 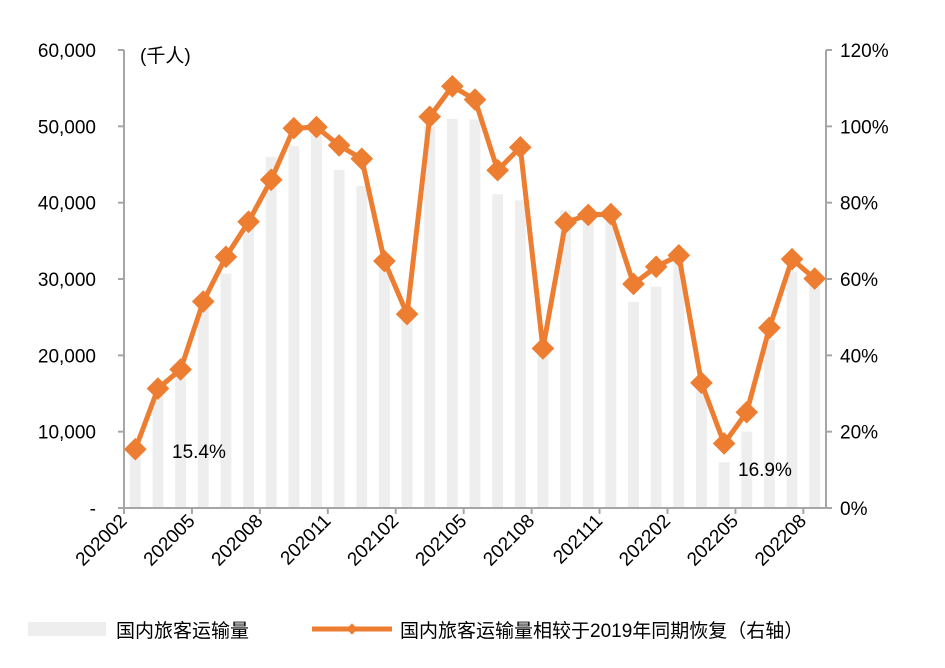 I want to click on left-tick-label: 10,000, so click(x=67, y=433).